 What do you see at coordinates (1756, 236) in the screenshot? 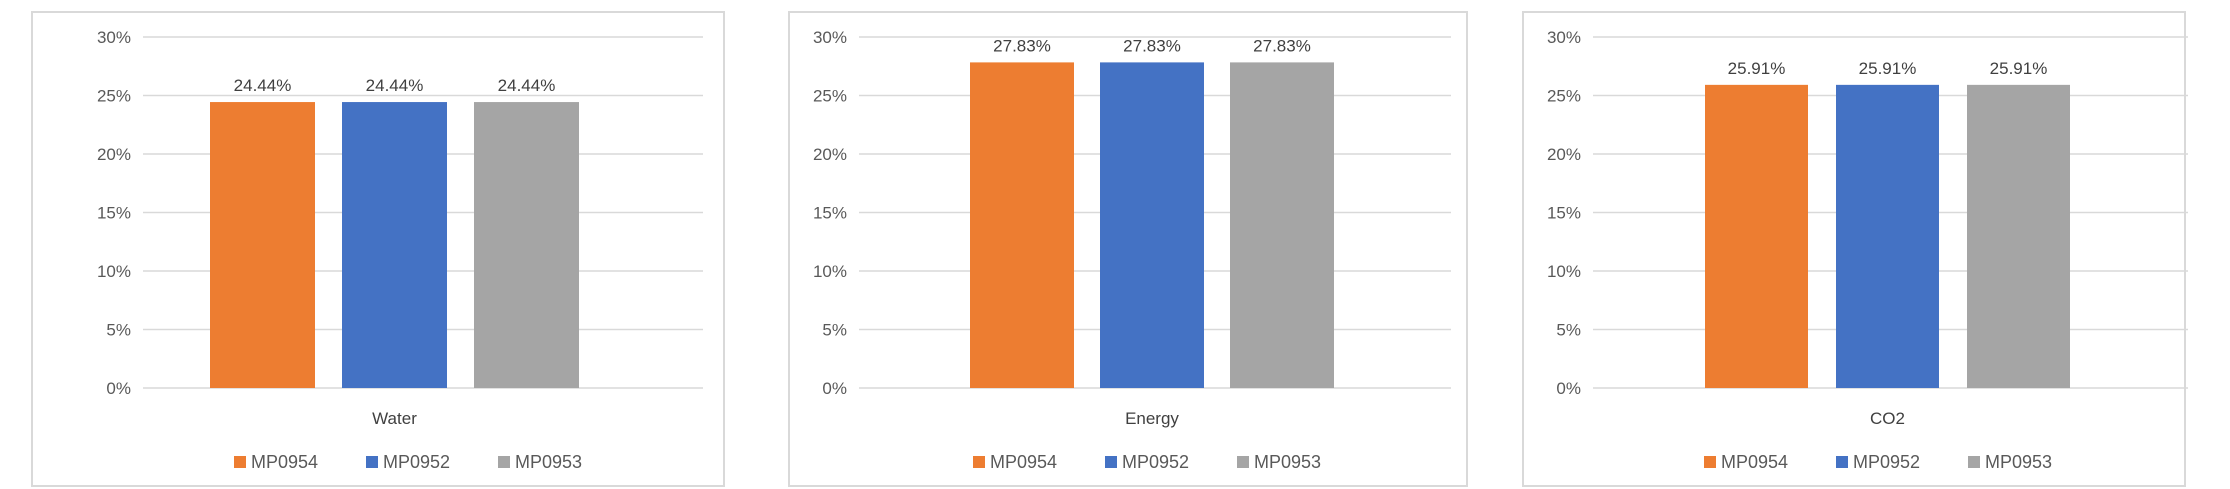
I see `bar-mp0954-co2` at bounding box center [1756, 236].